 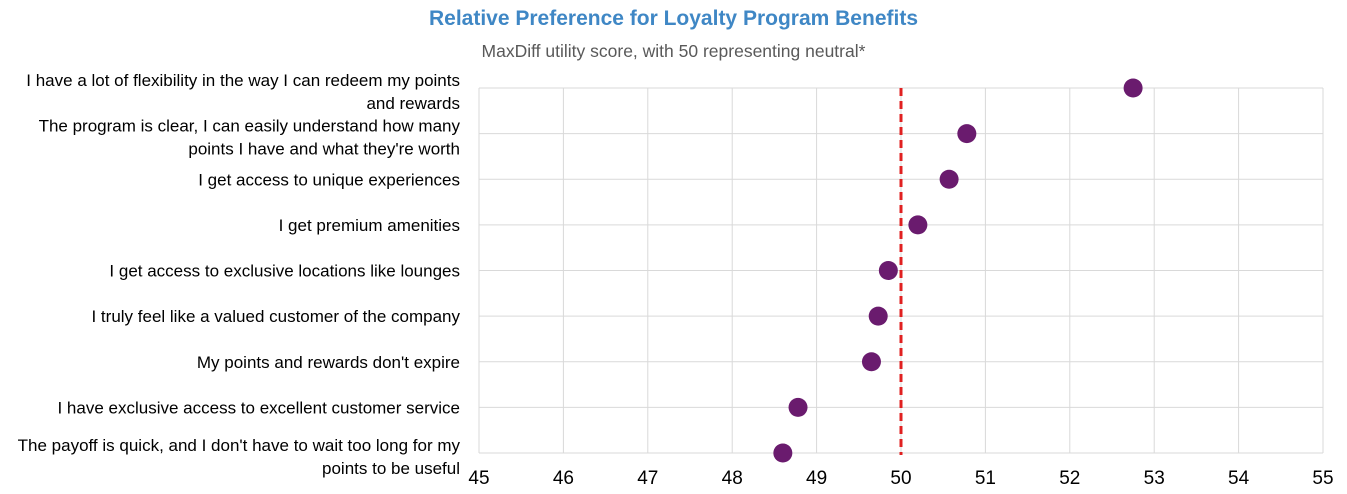 What do you see at coordinates (816, 478) in the screenshot?
I see `x-tick-label: 49` at bounding box center [816, 478].